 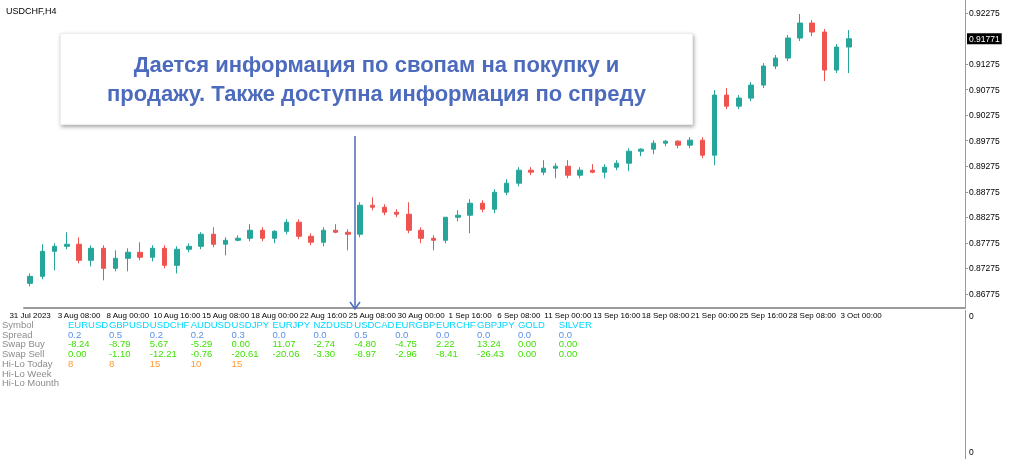 What do you see at coordinates (119, 354) in the screenshot?
I see `text: -1.10` at bounding box center [119, 354].